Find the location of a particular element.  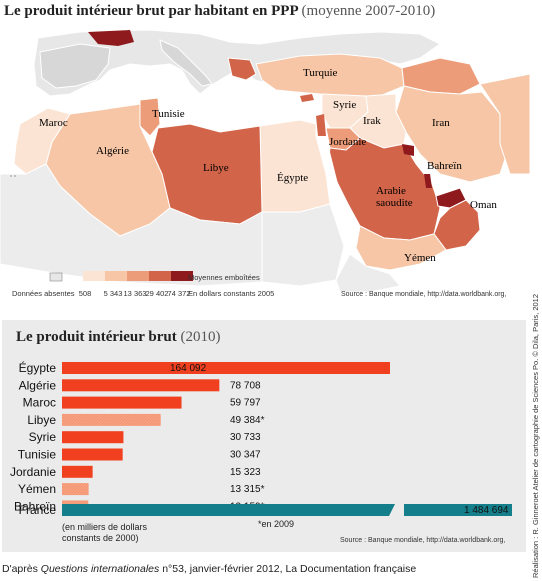

label-syrie: Syrie is located at coordinates (344, 105).